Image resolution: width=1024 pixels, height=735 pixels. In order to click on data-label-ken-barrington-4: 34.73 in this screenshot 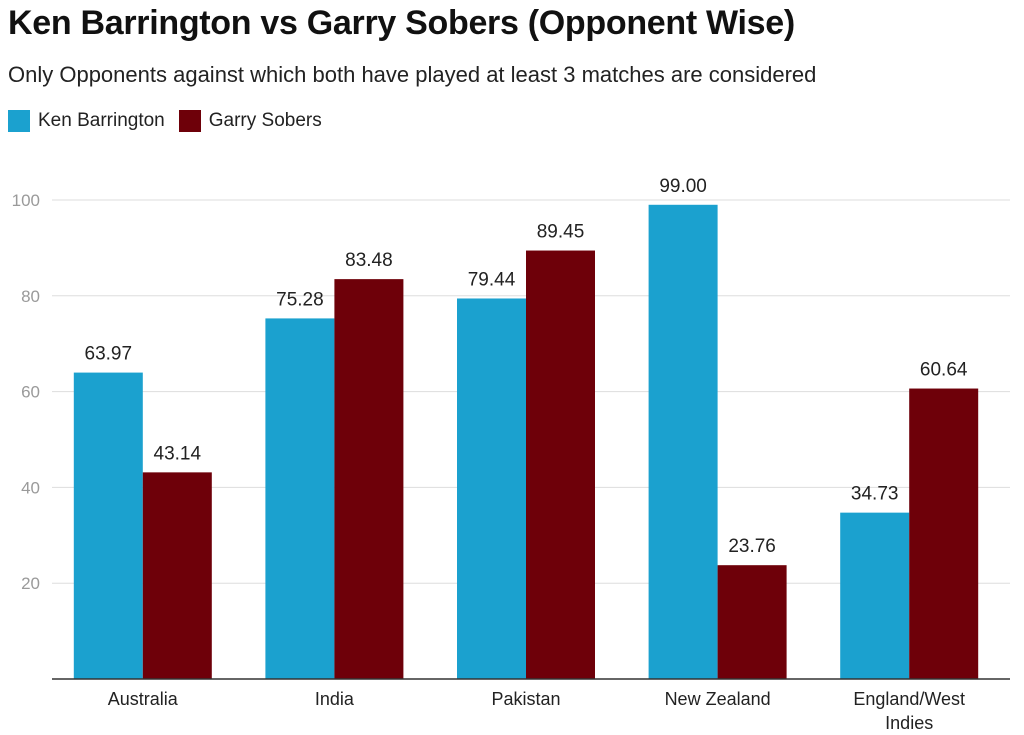, I will do `click(875, 494)`.